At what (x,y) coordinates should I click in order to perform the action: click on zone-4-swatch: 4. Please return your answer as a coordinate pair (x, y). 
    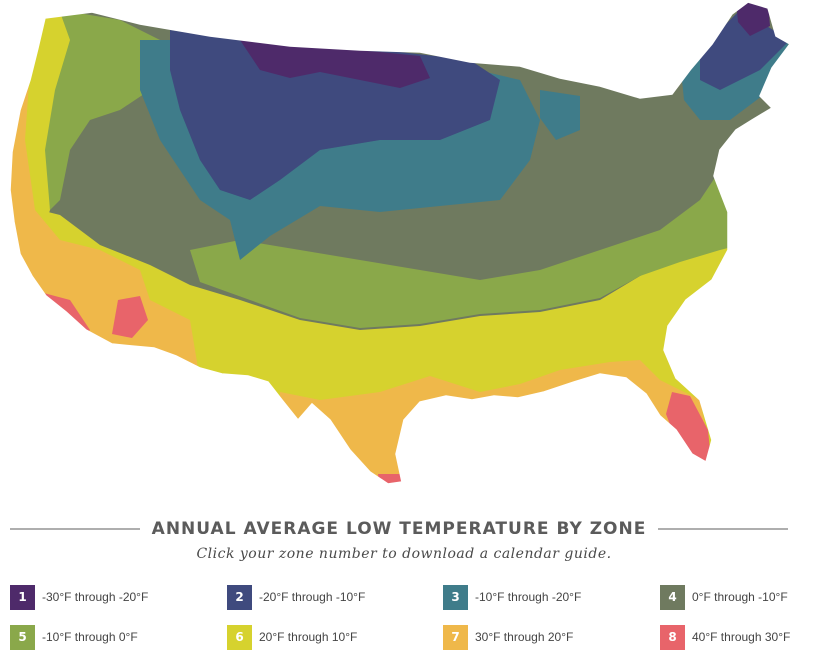
    Looking at the image, I should click on (672, 597).